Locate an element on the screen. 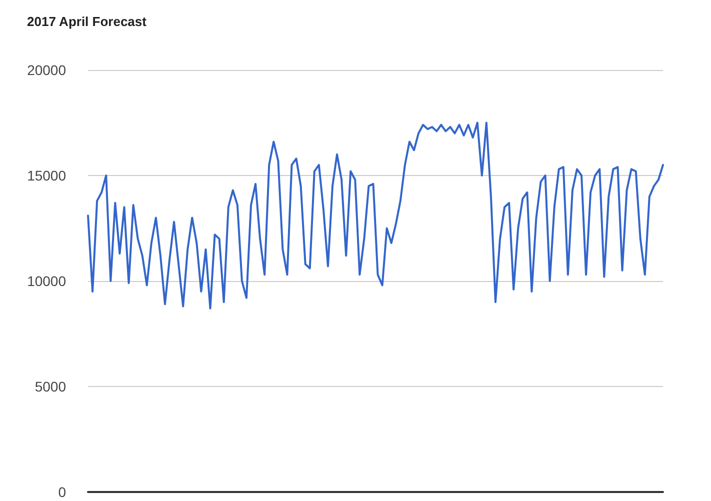  y-tick-label: 15000 is located at coordinates (46, 176).